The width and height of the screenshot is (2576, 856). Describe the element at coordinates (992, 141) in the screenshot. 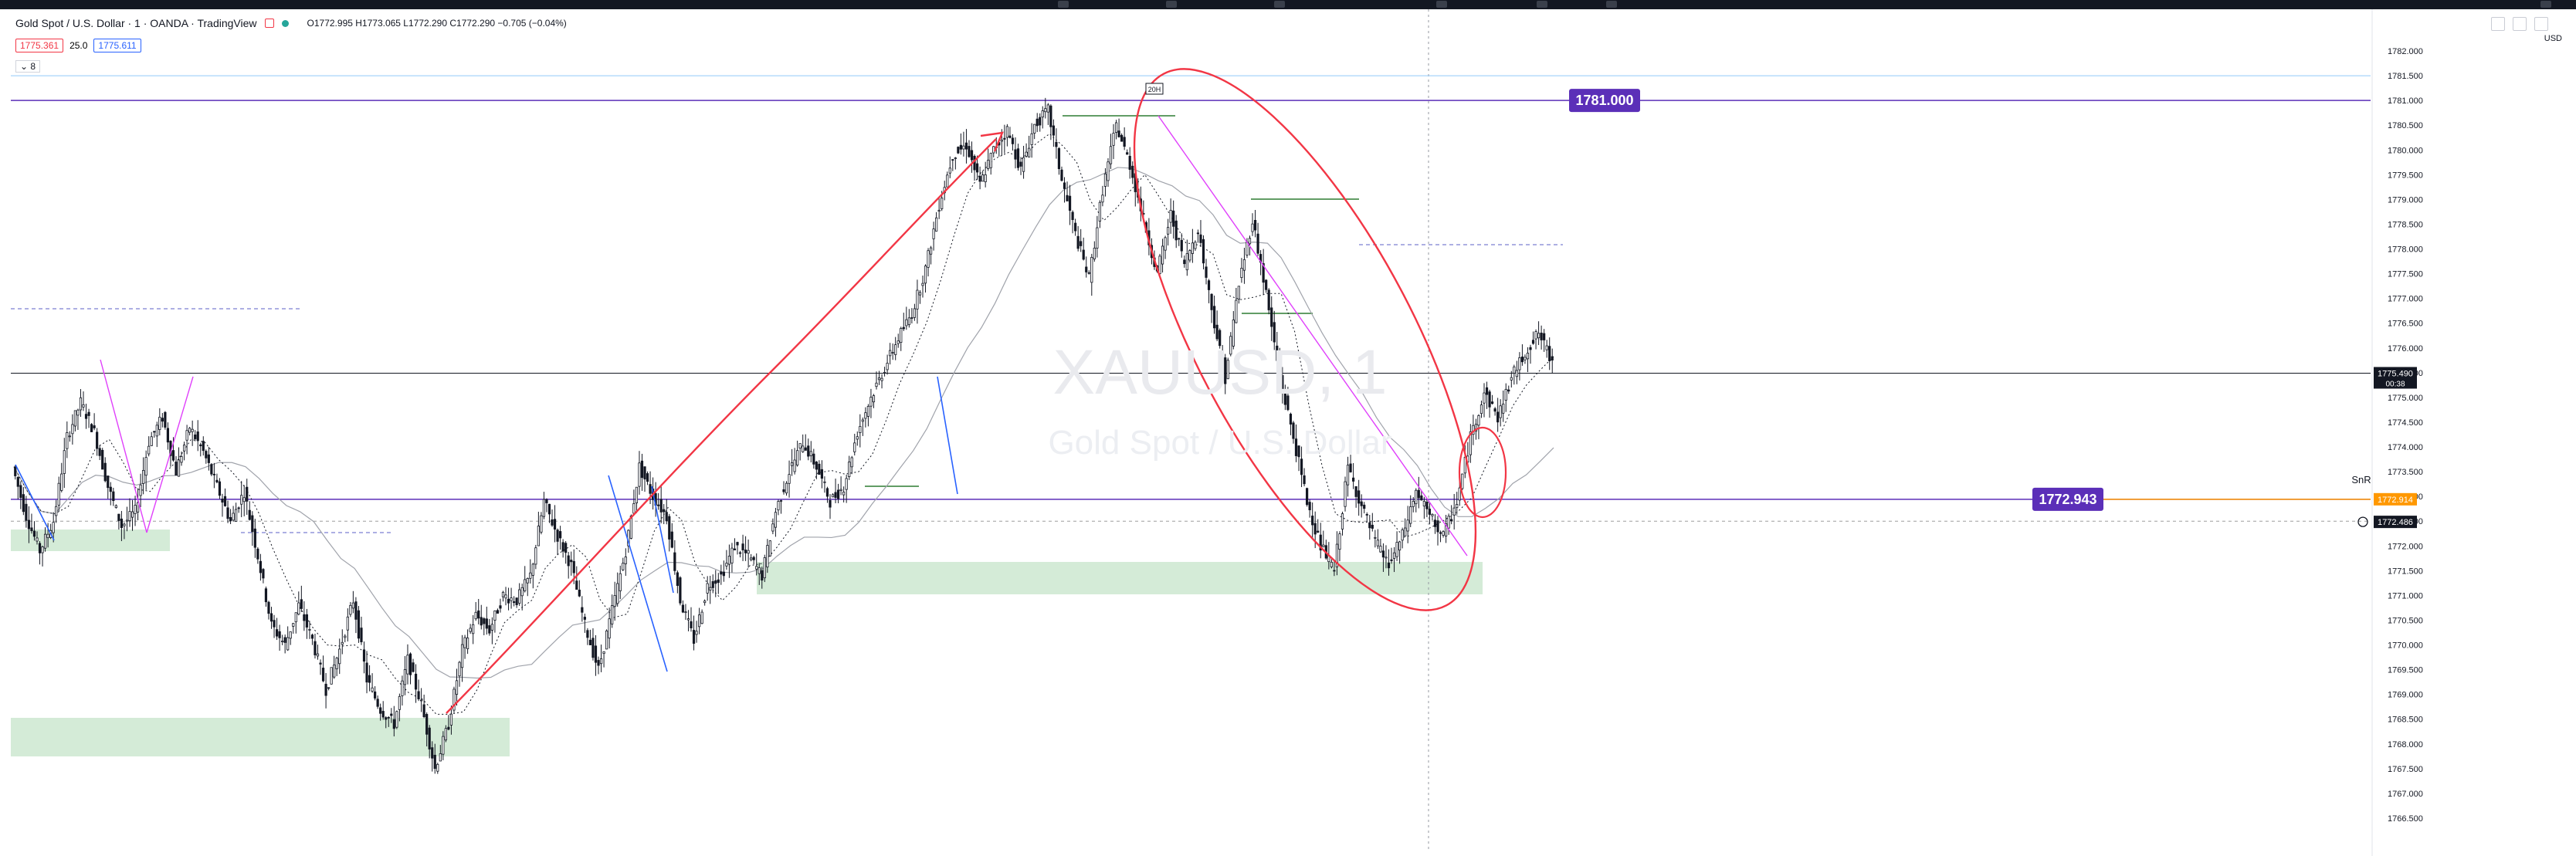

I see `annotation-arrowhead` at that location.